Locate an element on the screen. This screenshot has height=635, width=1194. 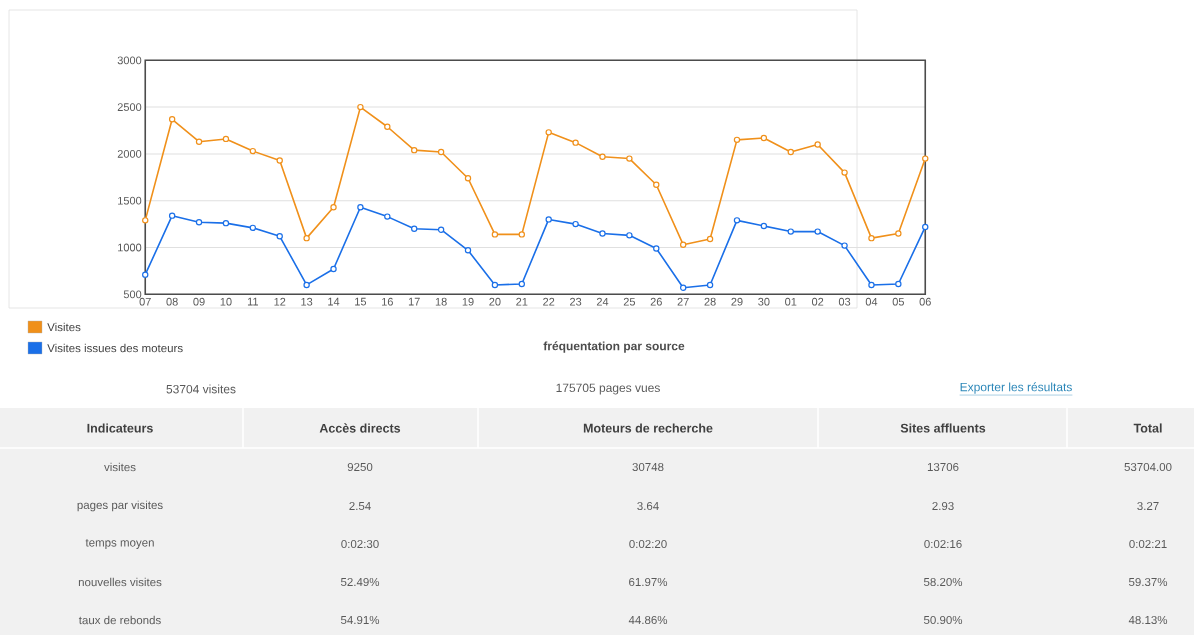
category-label: Total is located at coordinates (1147, 428).